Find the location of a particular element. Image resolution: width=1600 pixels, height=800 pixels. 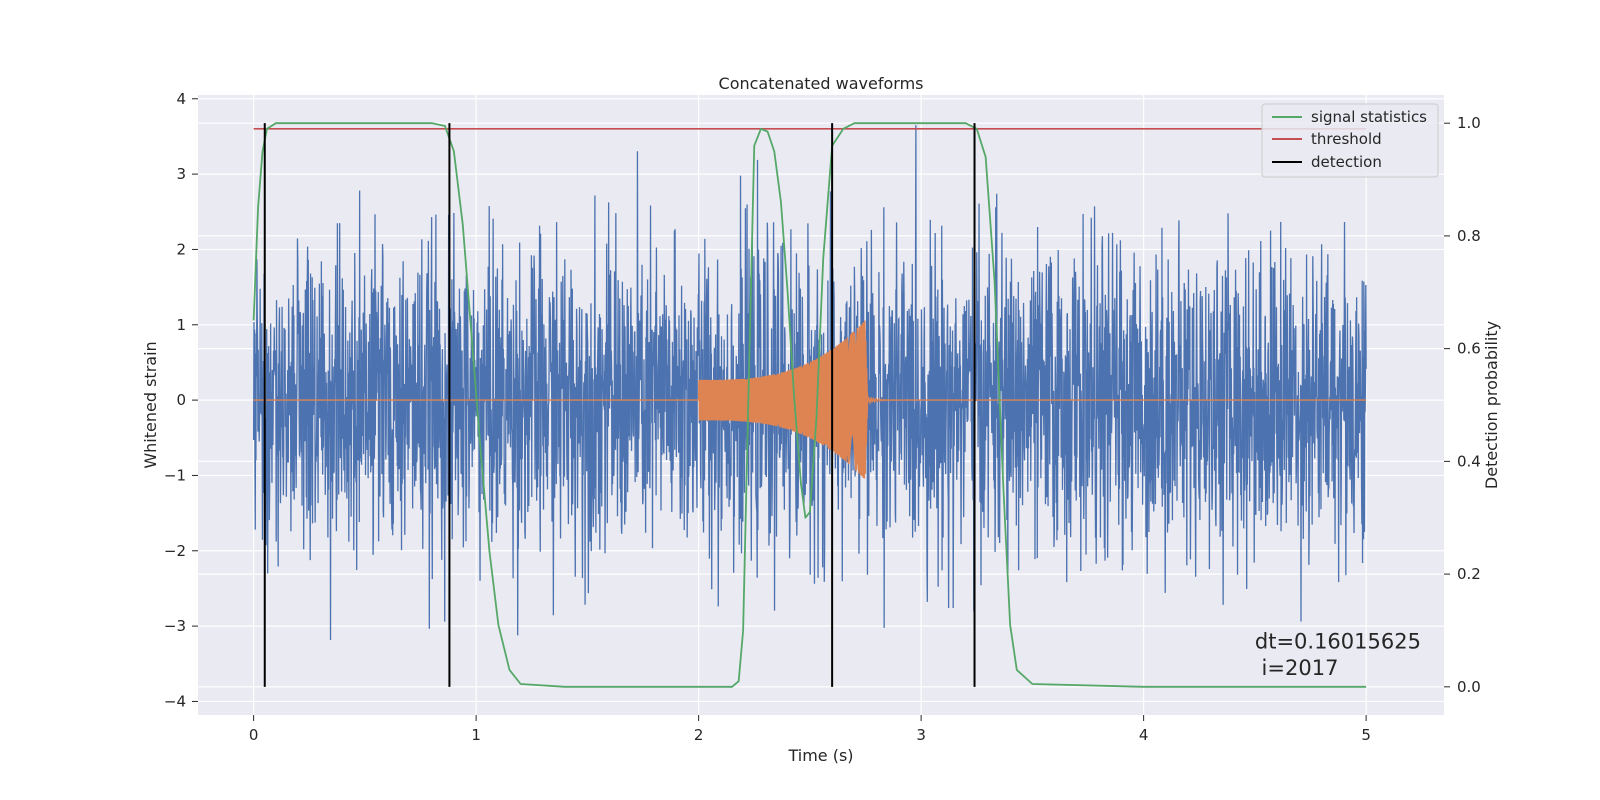

y-tick-label: −3 is located at coordinates (175, 626).